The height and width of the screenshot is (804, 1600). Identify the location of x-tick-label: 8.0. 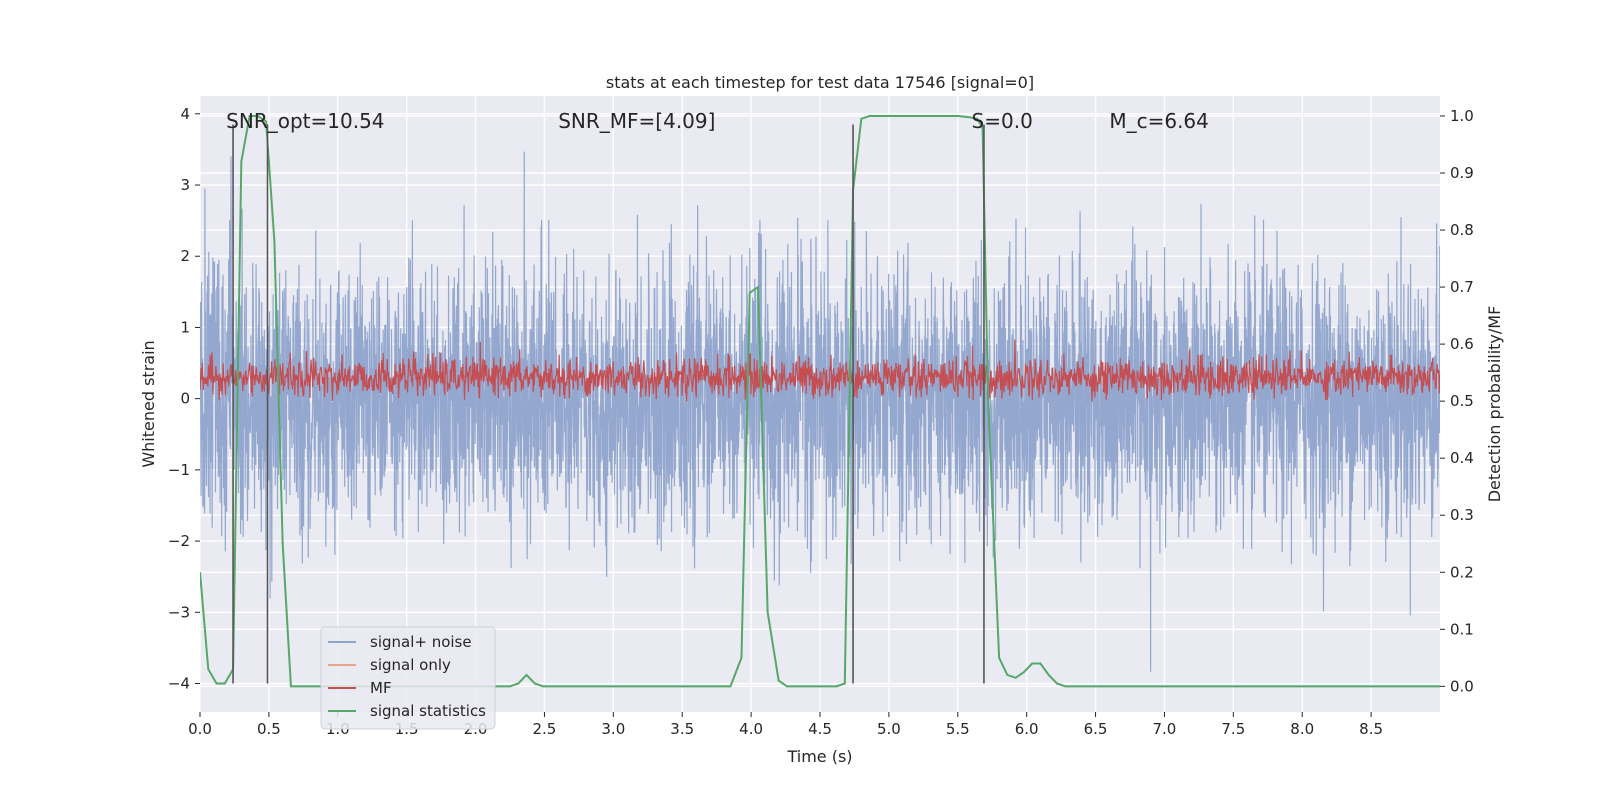
(1302, 729).